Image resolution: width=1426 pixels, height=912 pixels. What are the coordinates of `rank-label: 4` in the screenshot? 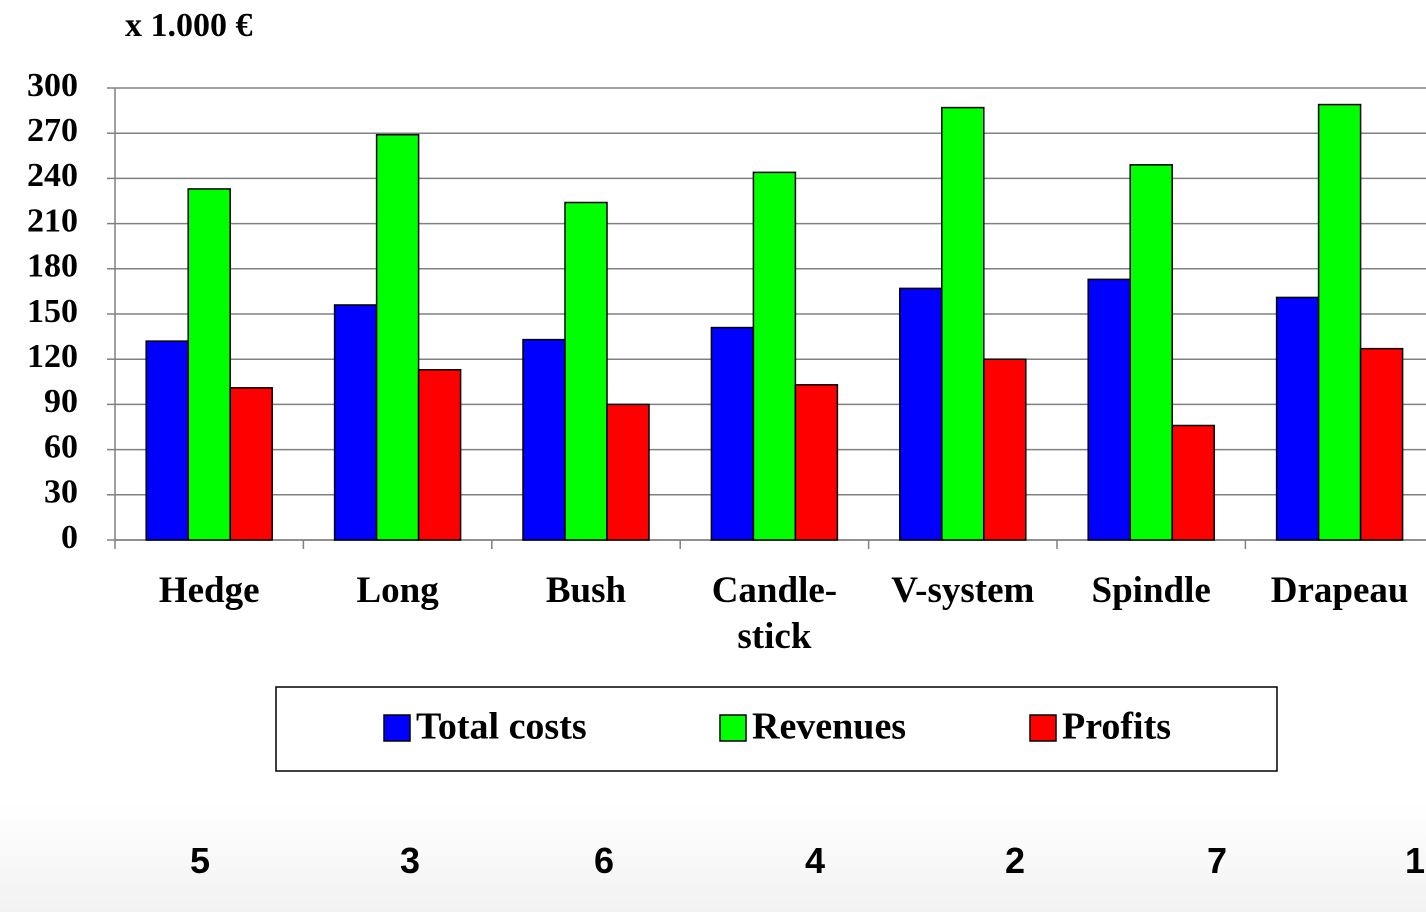 It's located at (815, 860).